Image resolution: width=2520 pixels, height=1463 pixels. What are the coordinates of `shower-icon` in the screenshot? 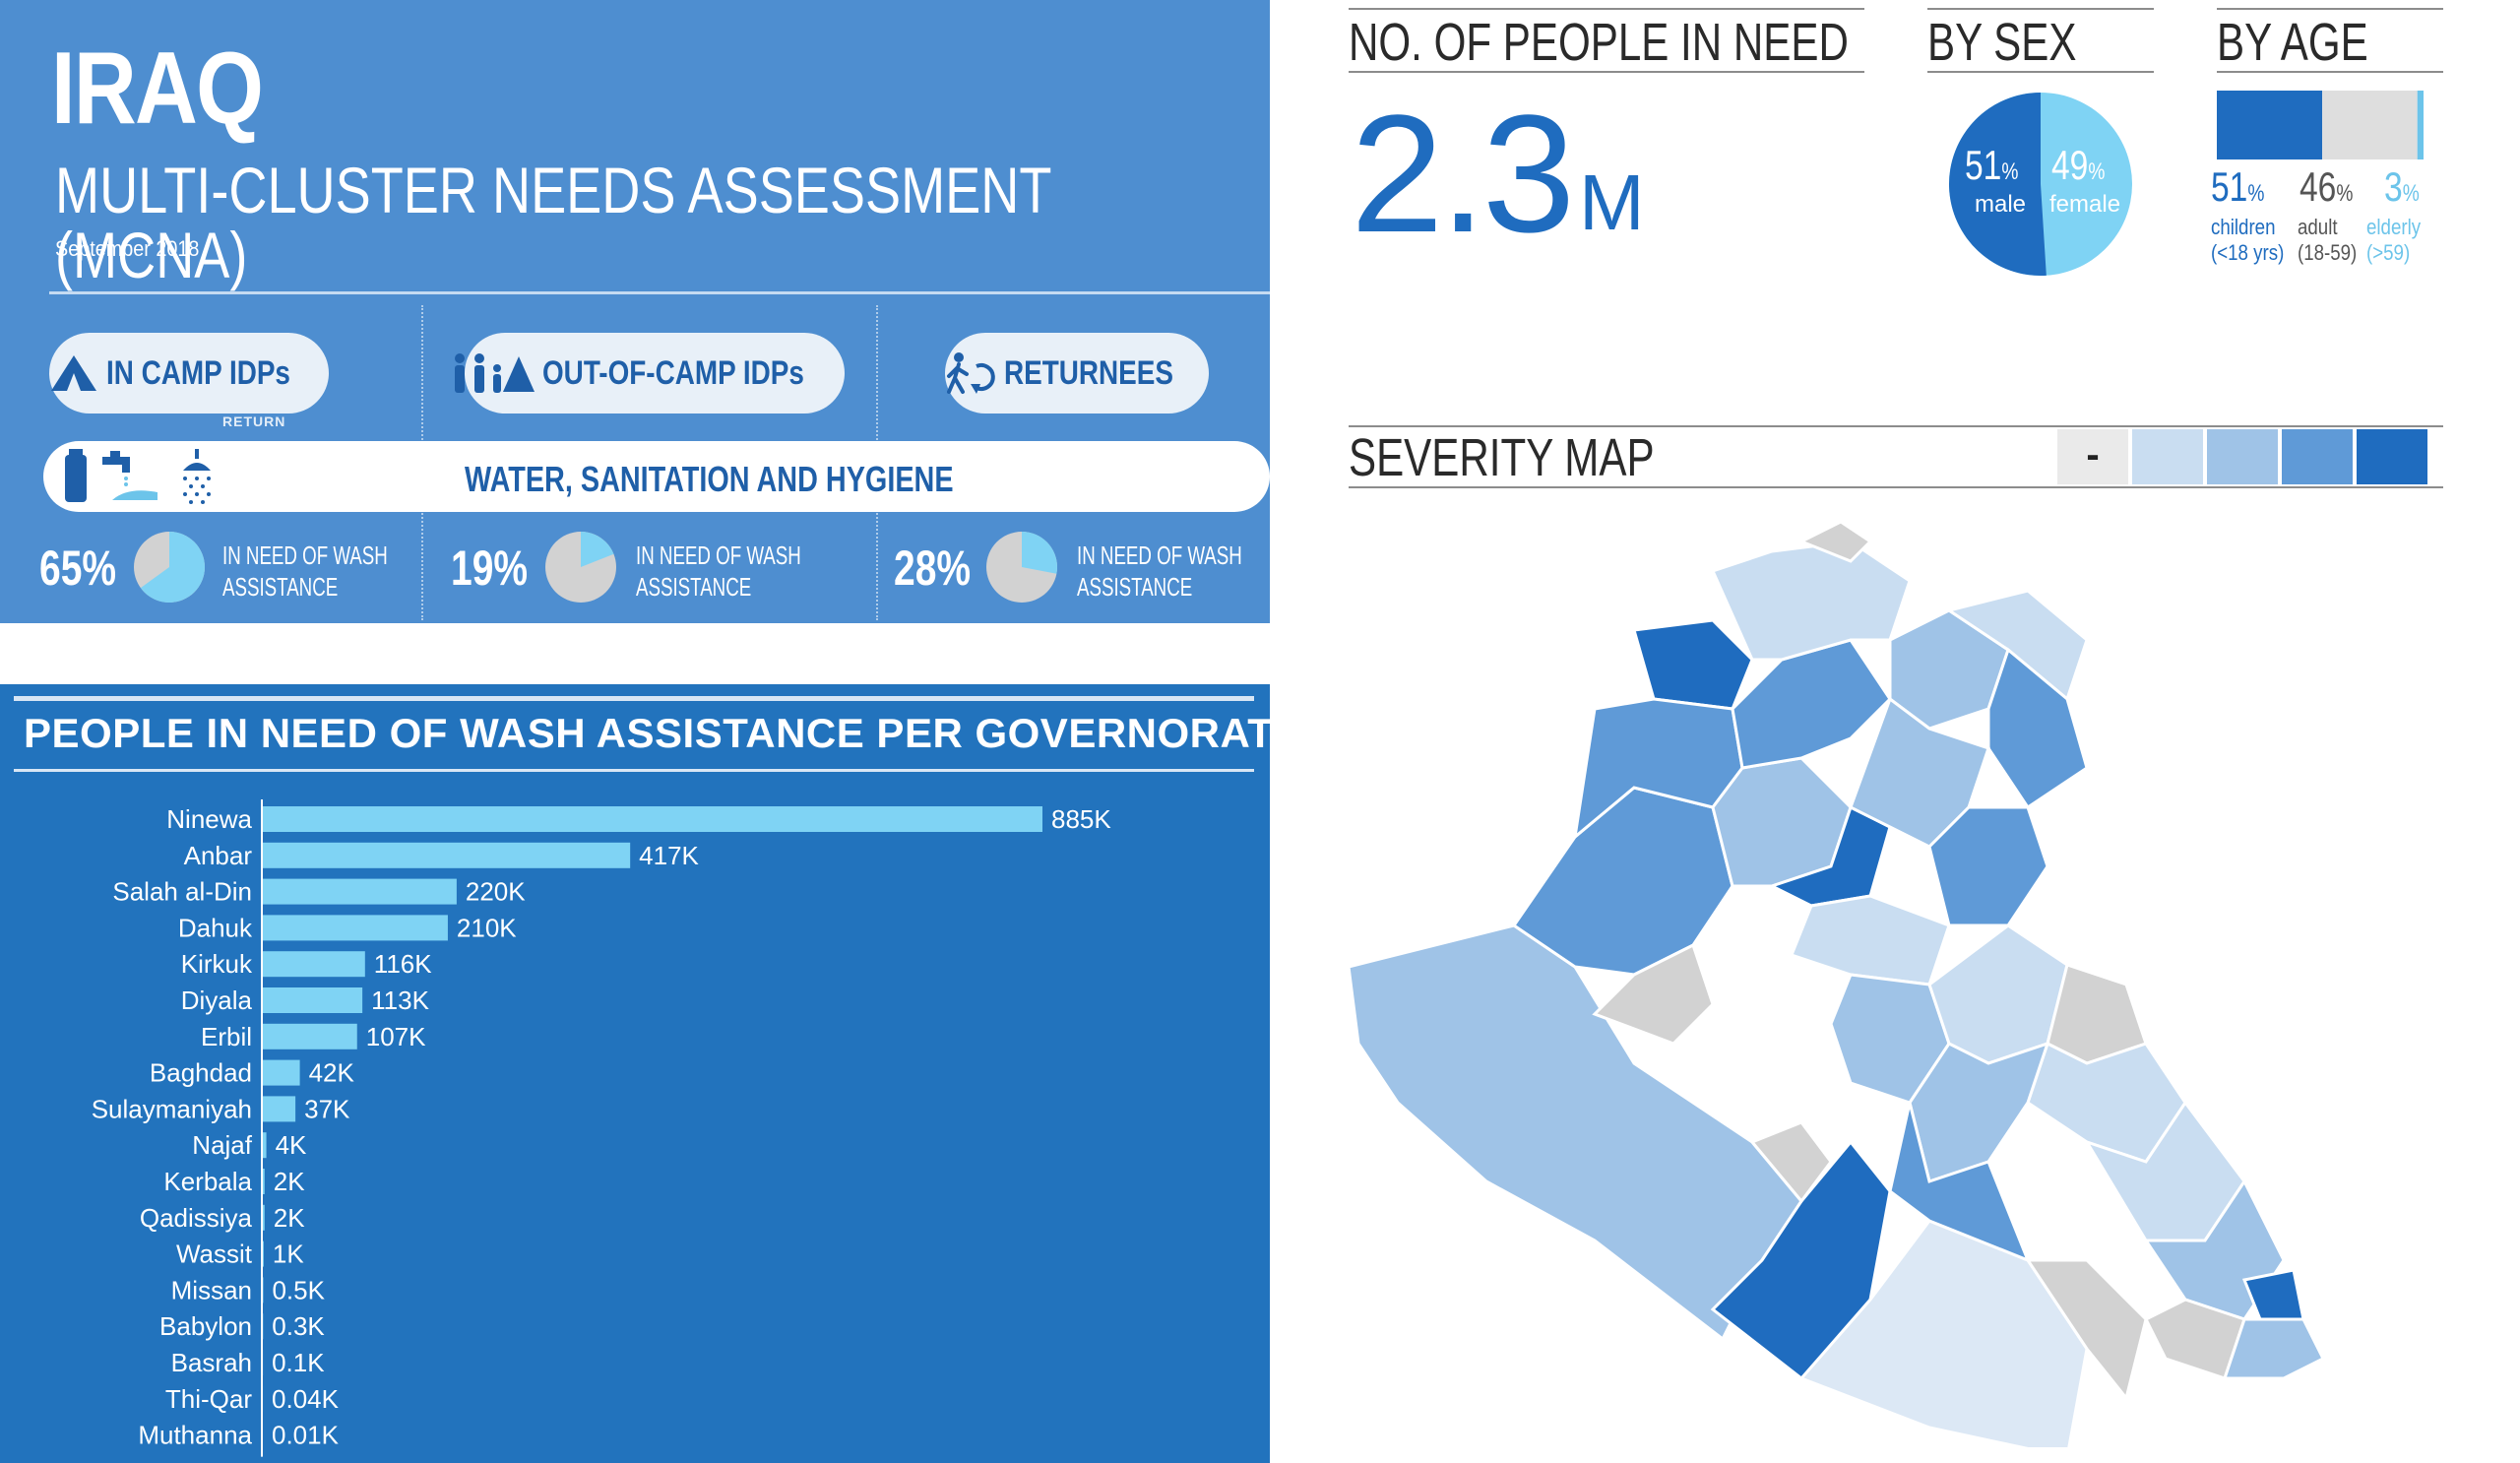 It's located at (197, 477).